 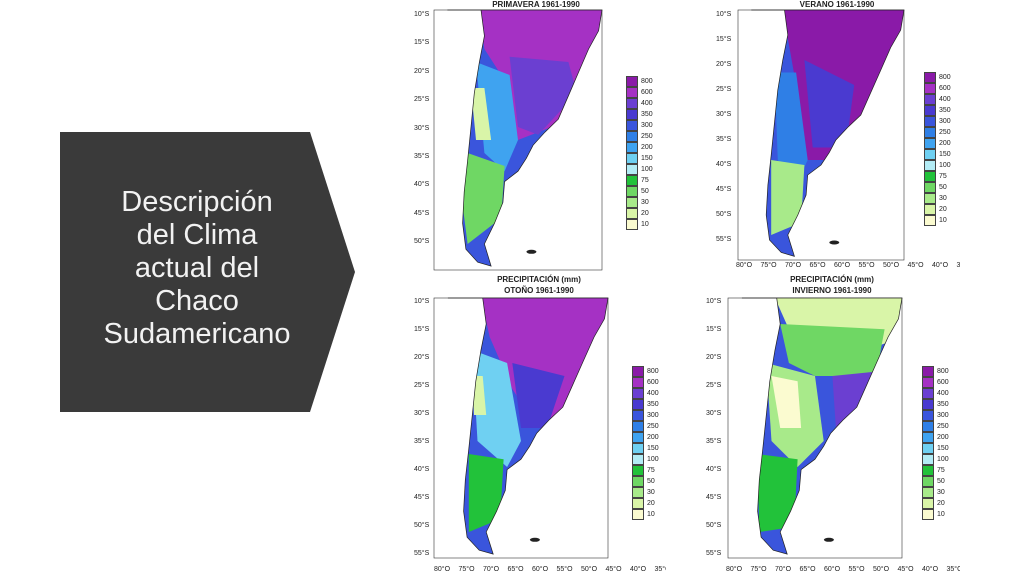 What do you see at coordinates (714, 553) in the screenshot?
I see `latitude-label: 55°S` at bounding box center [714, 553].